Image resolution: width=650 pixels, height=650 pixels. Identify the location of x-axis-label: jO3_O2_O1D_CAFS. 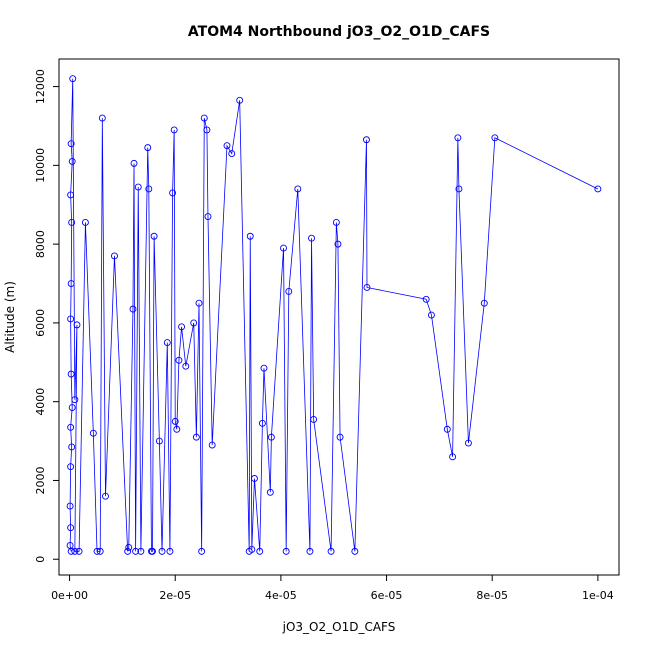
(339, 627).